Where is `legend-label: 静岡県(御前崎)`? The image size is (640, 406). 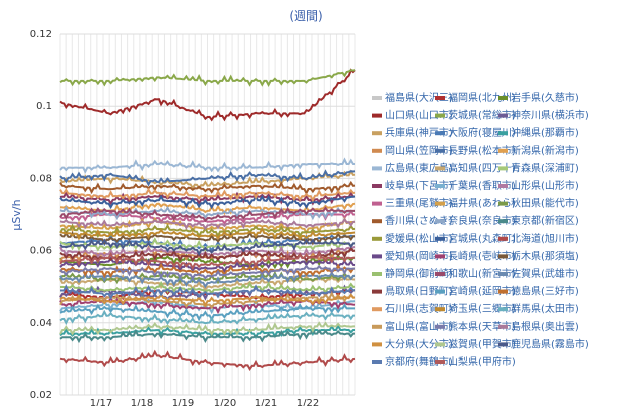
legend-label: 静岡県(御前崎) is located at coordinates (419, 273).